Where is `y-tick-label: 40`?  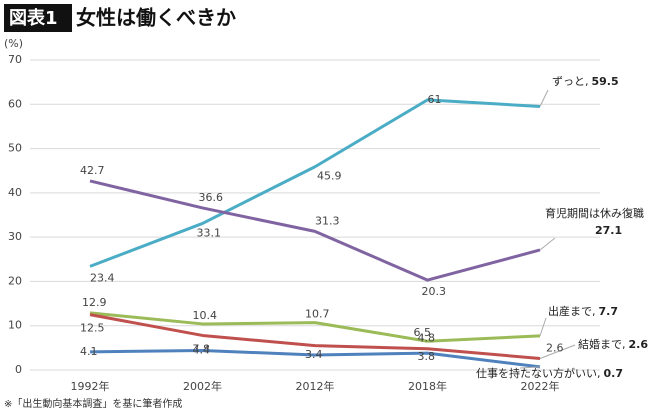 y-tick-label: 40 is located at coordinates (15, 192).